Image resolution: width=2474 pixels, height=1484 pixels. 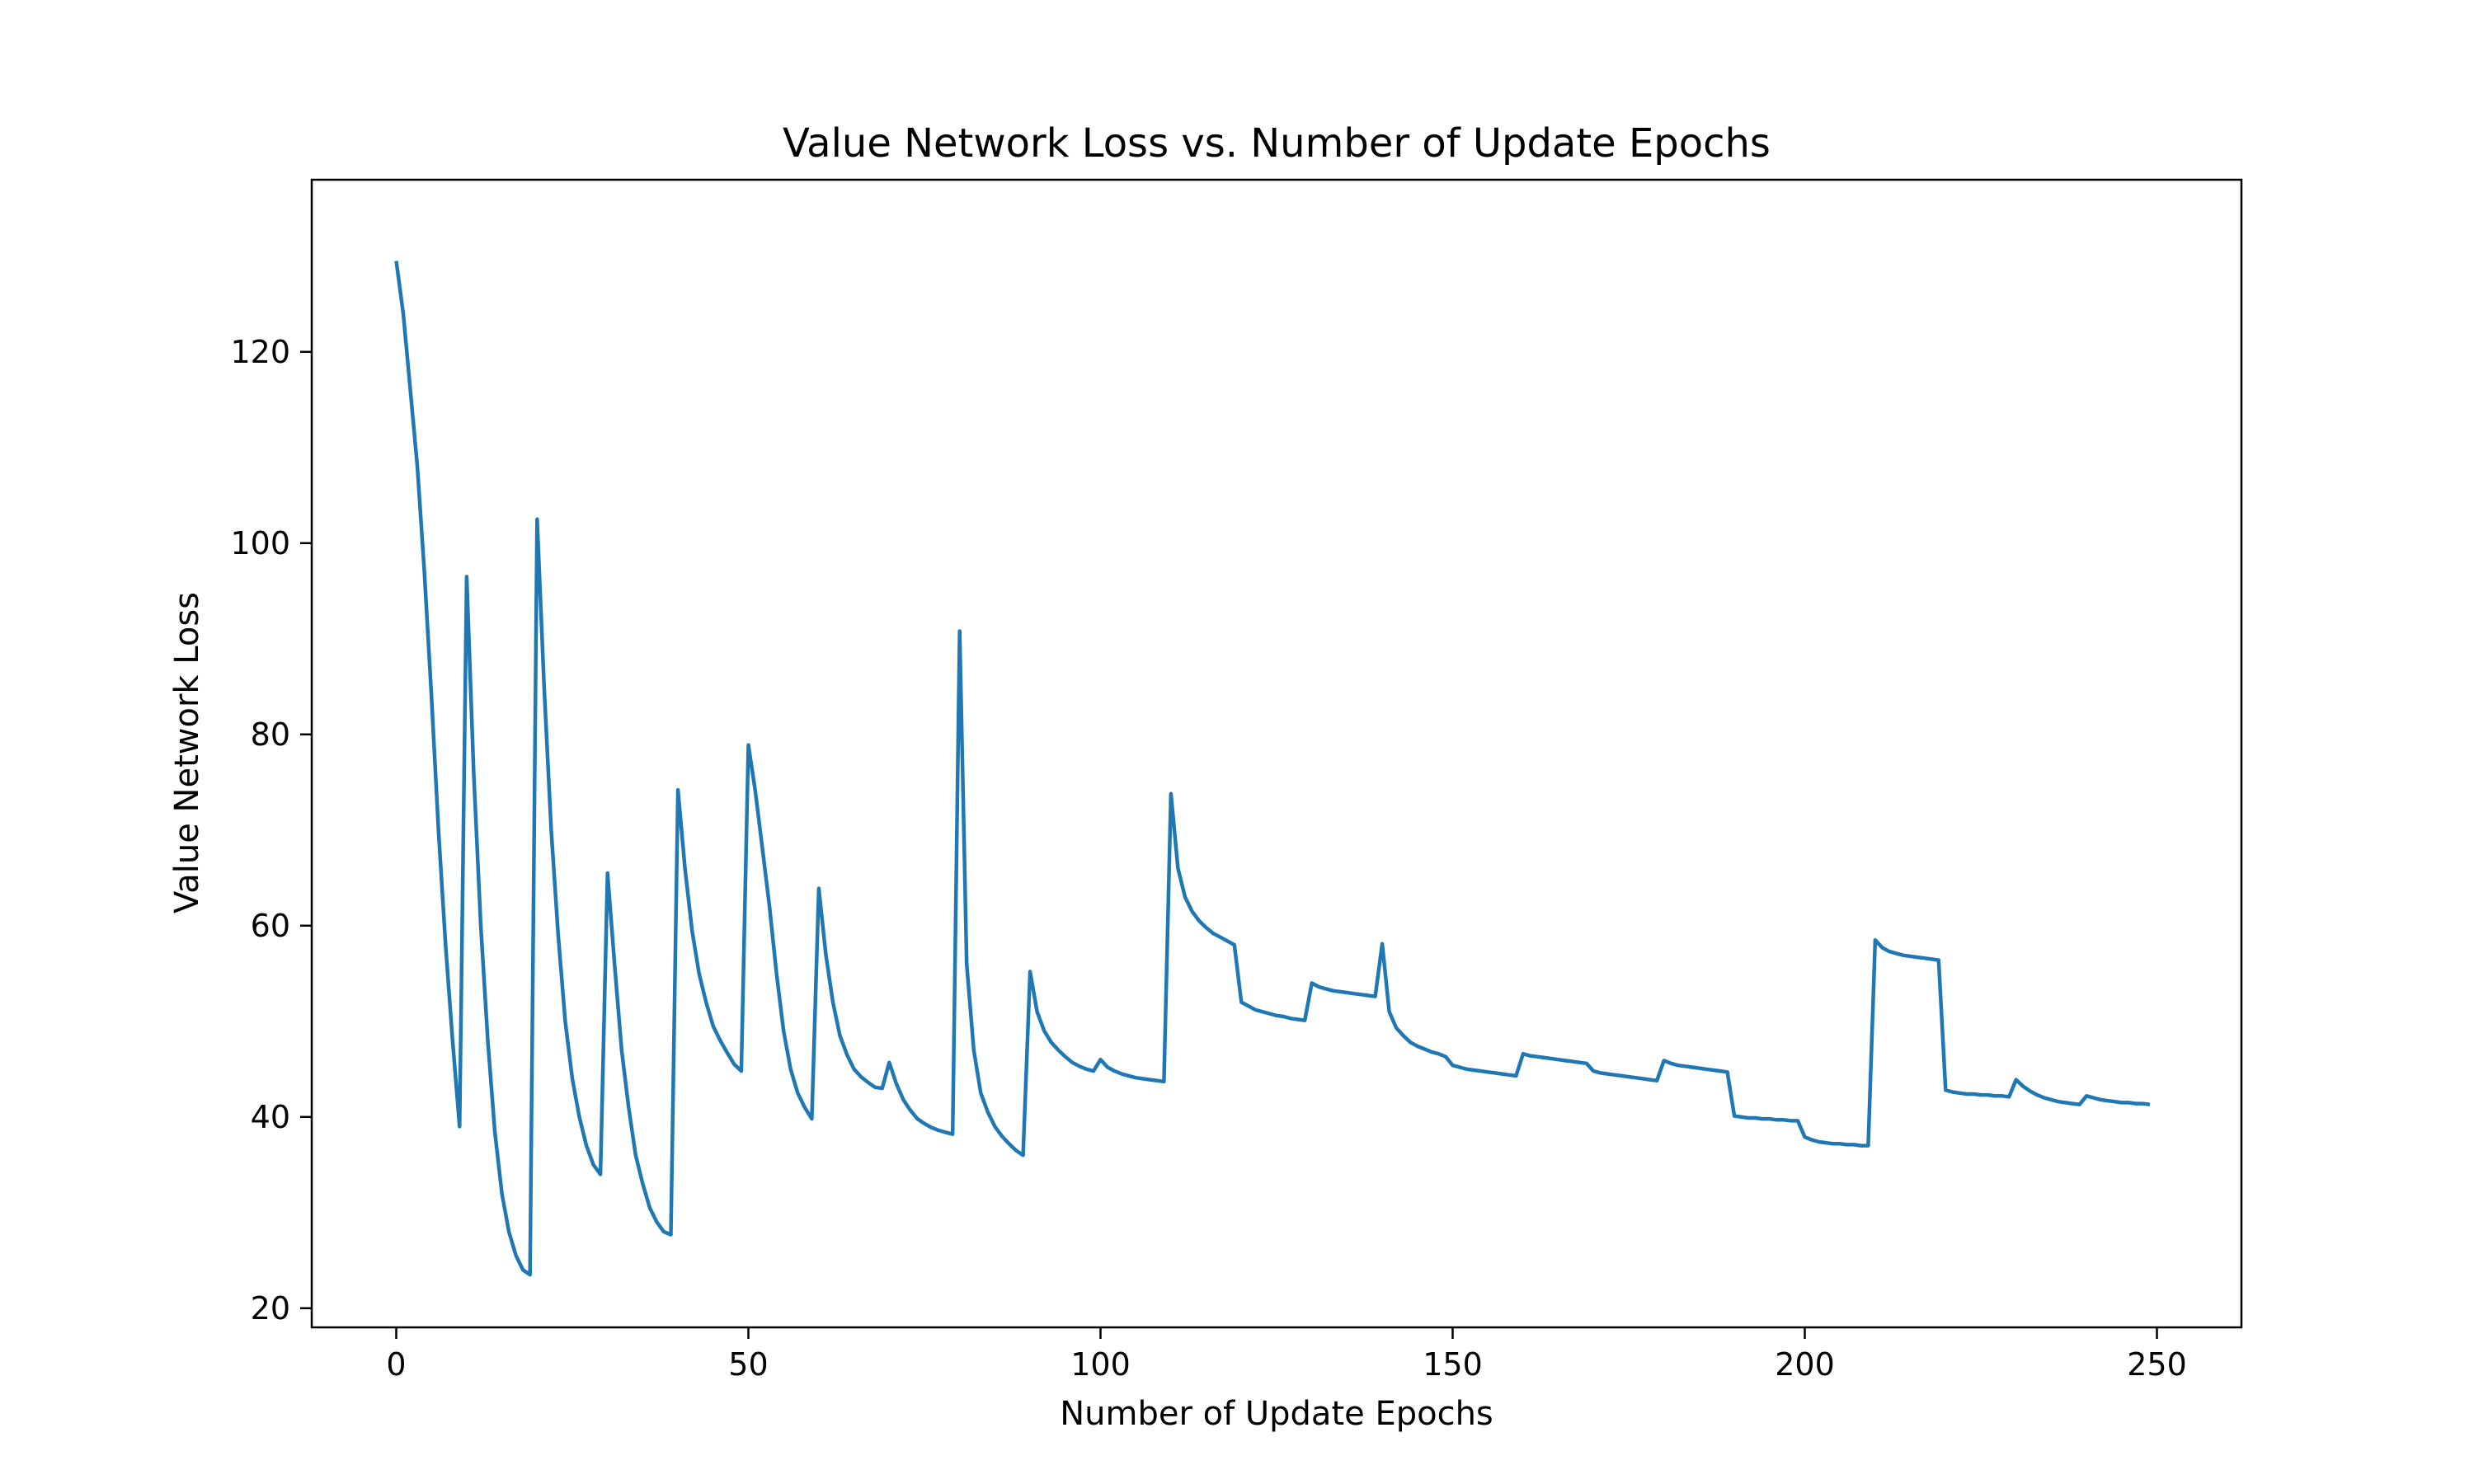 What do you see at coordinates (1286, 1355) in the screenshot?
I see `x-axis: 0 50 100 150 200 250` at bounding box center [1286, 1355].